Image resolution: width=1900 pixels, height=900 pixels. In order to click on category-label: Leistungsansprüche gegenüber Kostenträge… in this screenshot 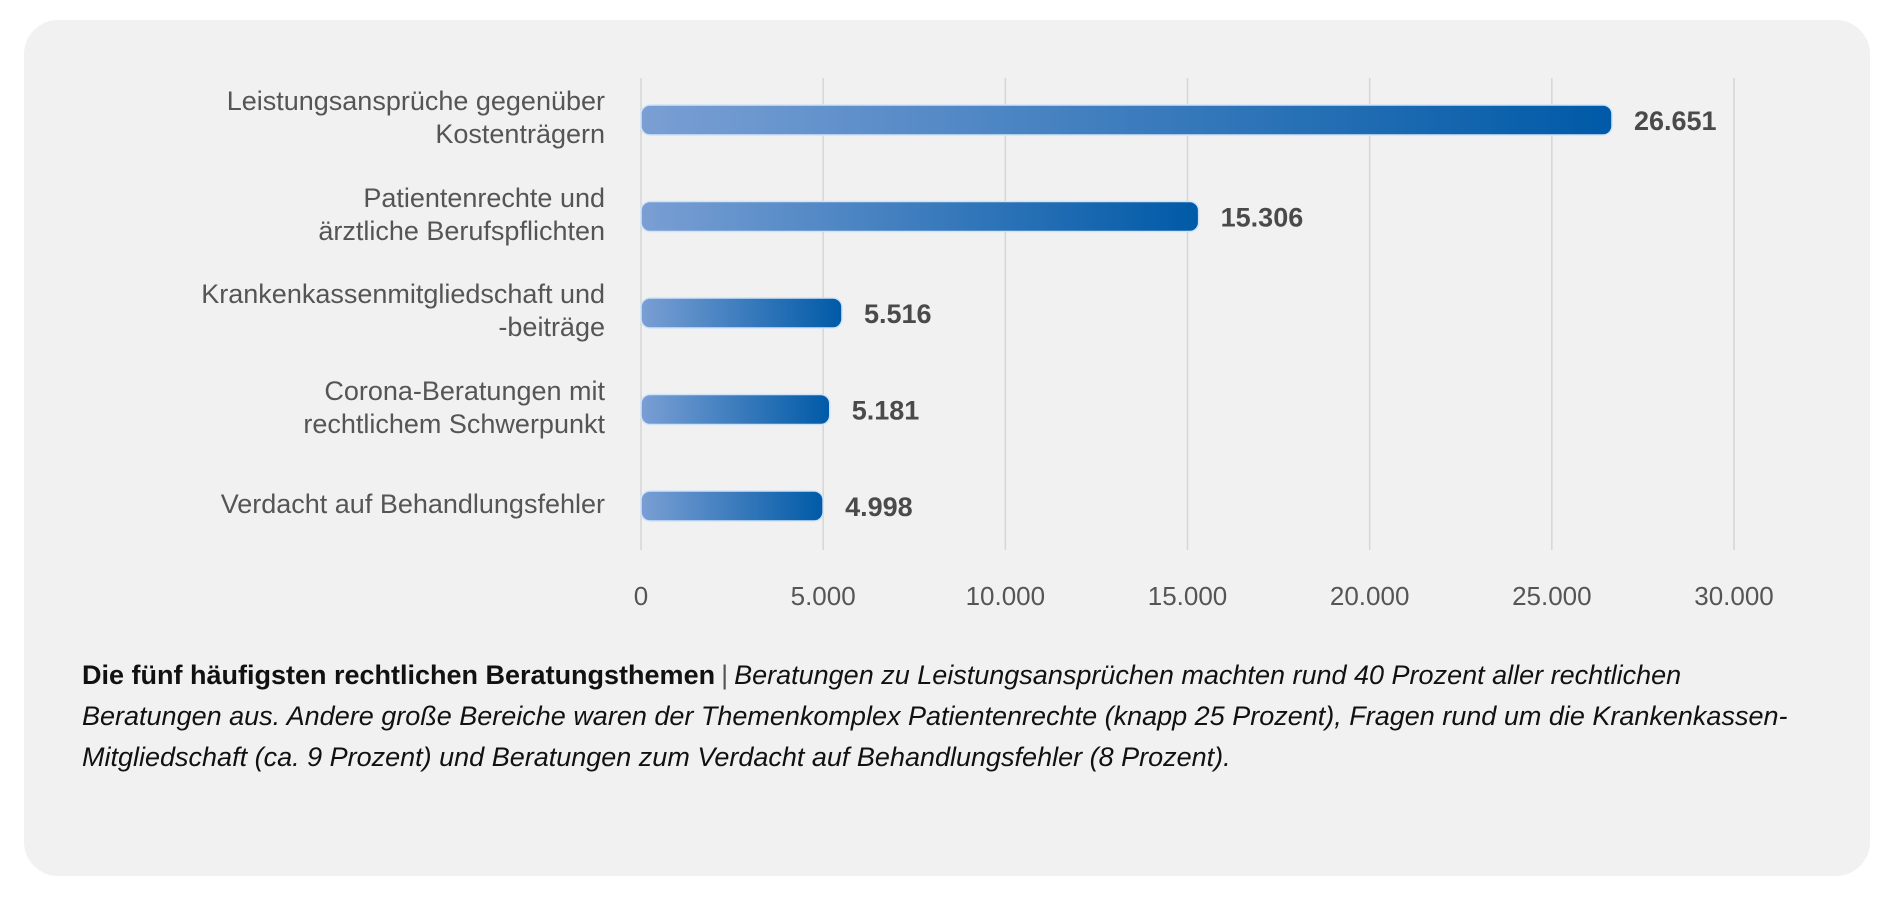, I will do `click(415, 117)`.